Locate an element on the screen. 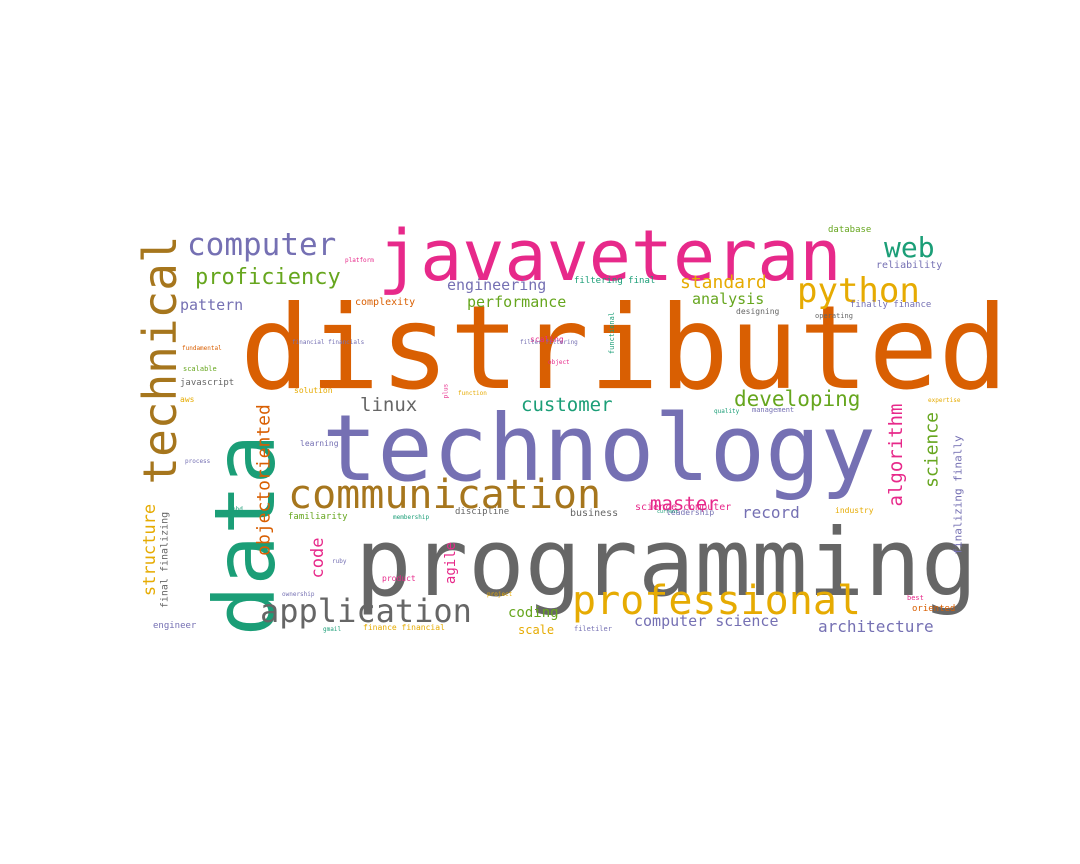 The height and width of the screenshot is (864, 1080). cloud-word-distributed: distributed is located at coordinates (624, 348).